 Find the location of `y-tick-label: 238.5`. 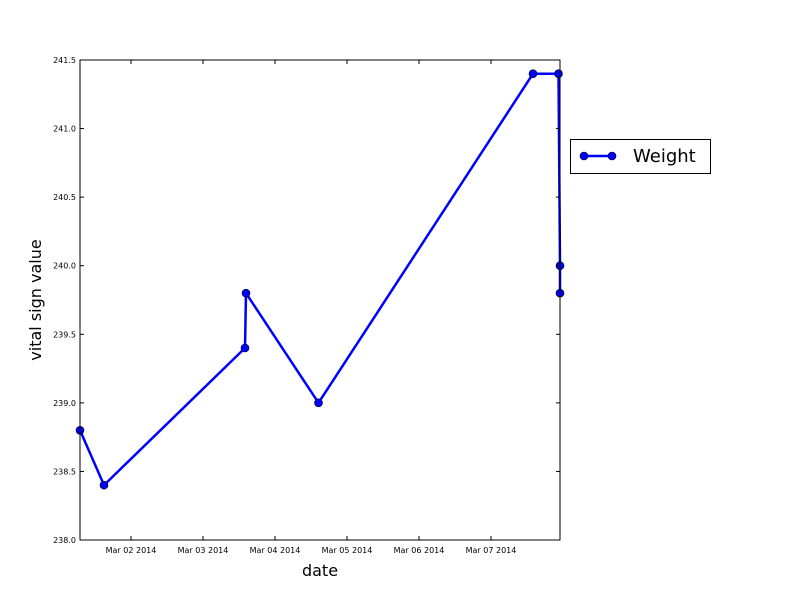

y-tick-label: 238.5 is located at coordinates (64, 471).